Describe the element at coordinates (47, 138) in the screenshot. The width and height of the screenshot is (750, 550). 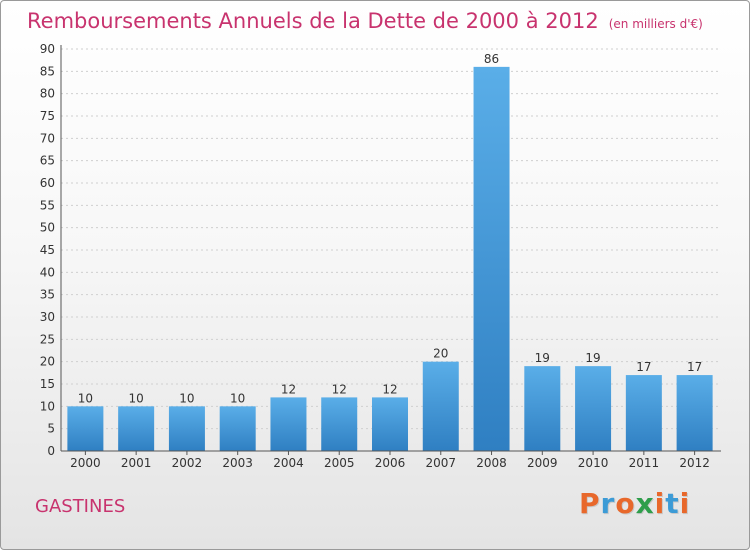
I see `y-tick-label: 70` at that location.